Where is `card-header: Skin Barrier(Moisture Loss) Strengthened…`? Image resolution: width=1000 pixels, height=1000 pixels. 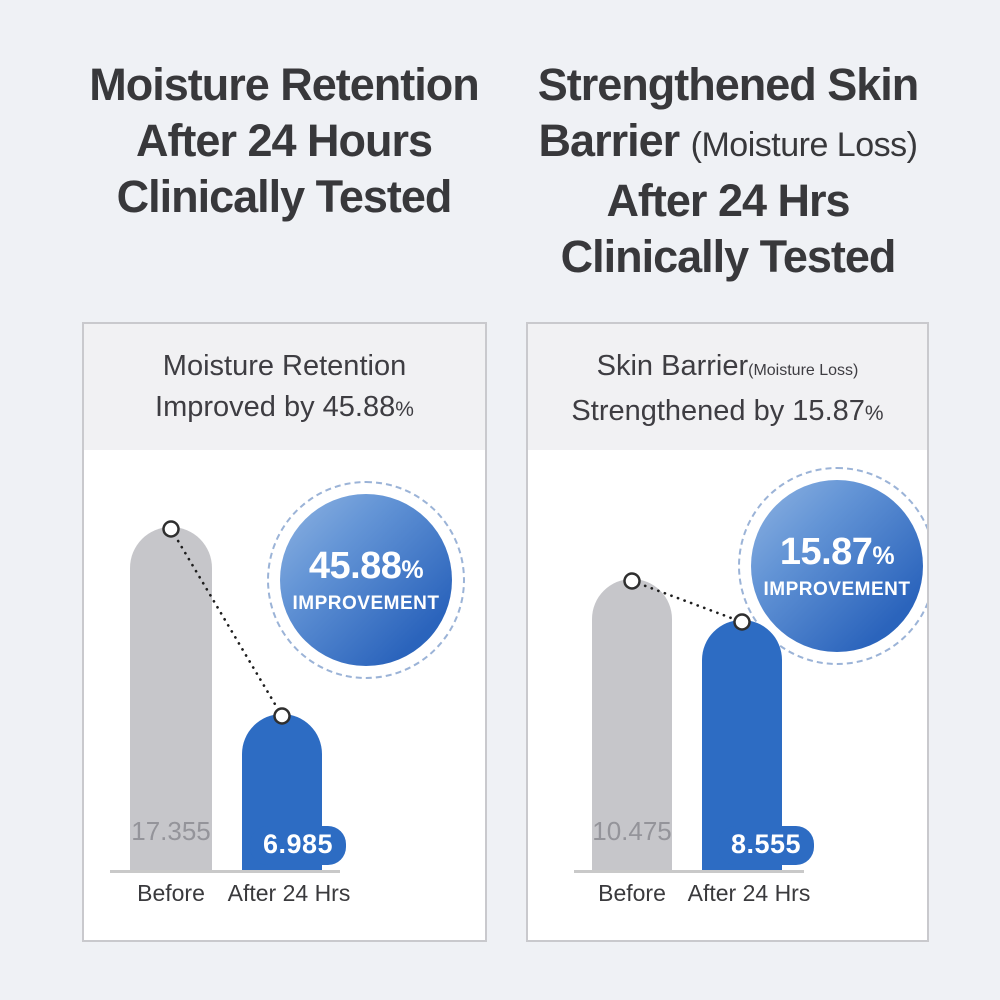 card-header: Skin Barrier(Moisture Loss) Strengthened… is located at coordinates (727, 387).